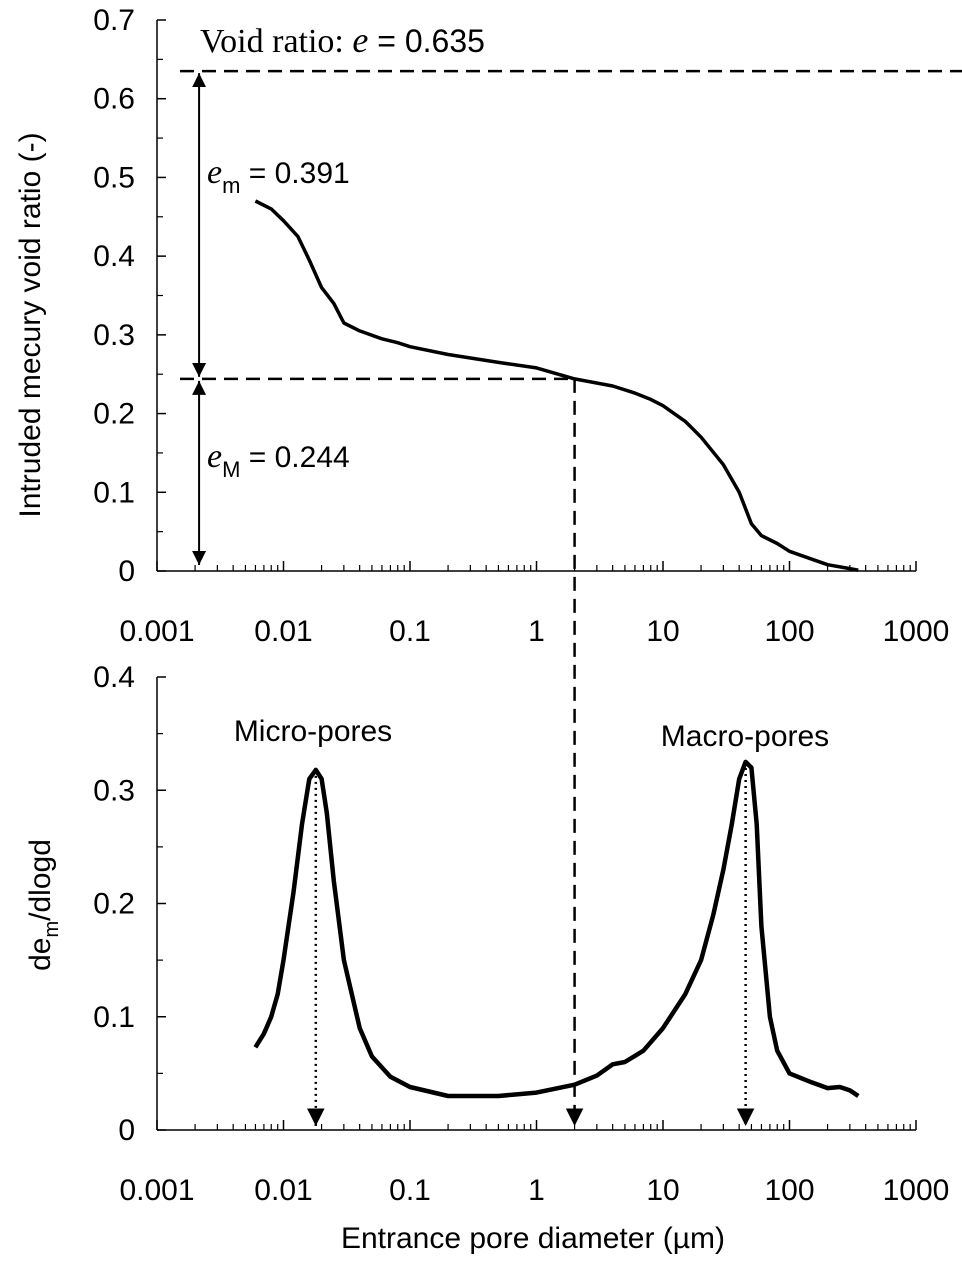 This screenshot has height=1263, width=962. What do you see at coordinates (156, 631) in the screenshot?
I see `top-x-tick-label: 0.001` at bounding box center [156, 631].